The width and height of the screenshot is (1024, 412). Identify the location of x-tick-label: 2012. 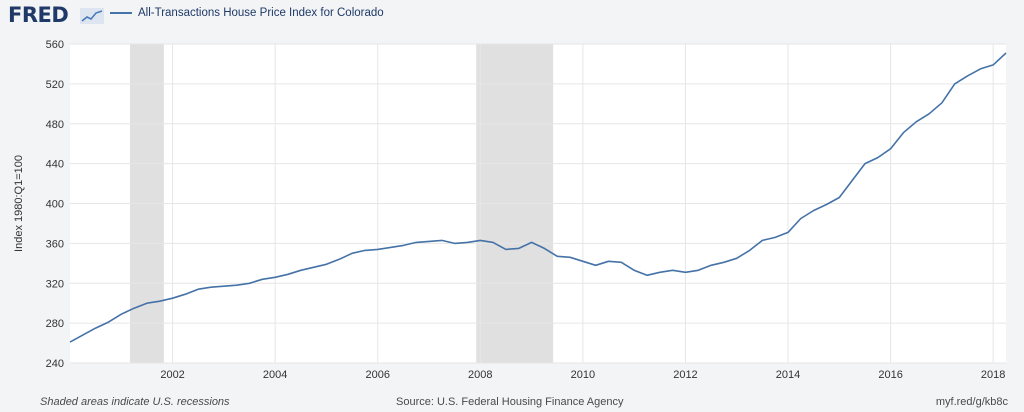
(685, 375).